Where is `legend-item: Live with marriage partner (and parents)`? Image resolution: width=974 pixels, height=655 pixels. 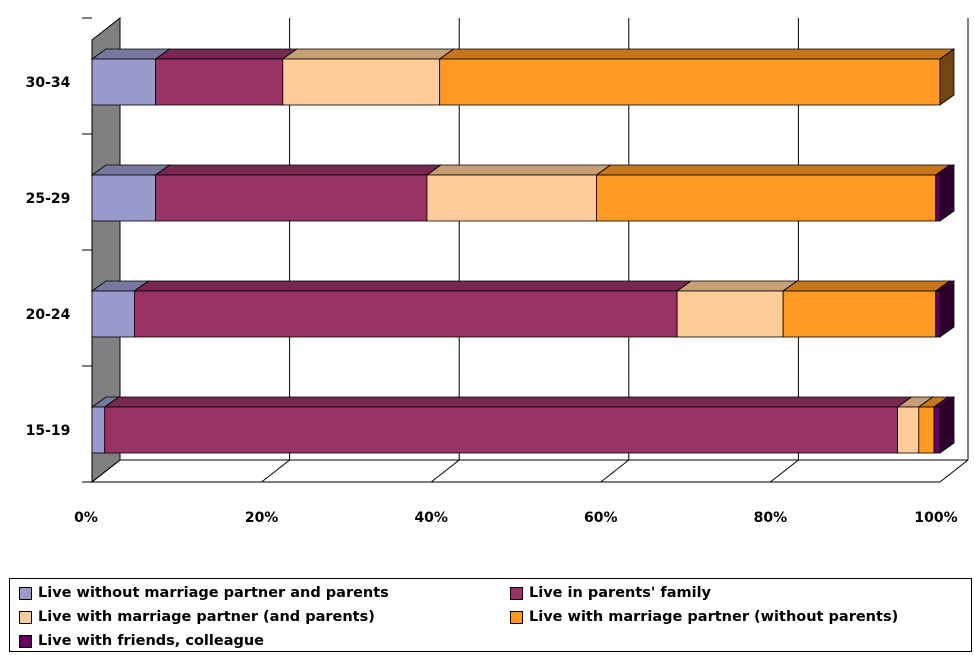
legend-item: Live with marriage partner (and parents) is located at coordinates (197, 617).